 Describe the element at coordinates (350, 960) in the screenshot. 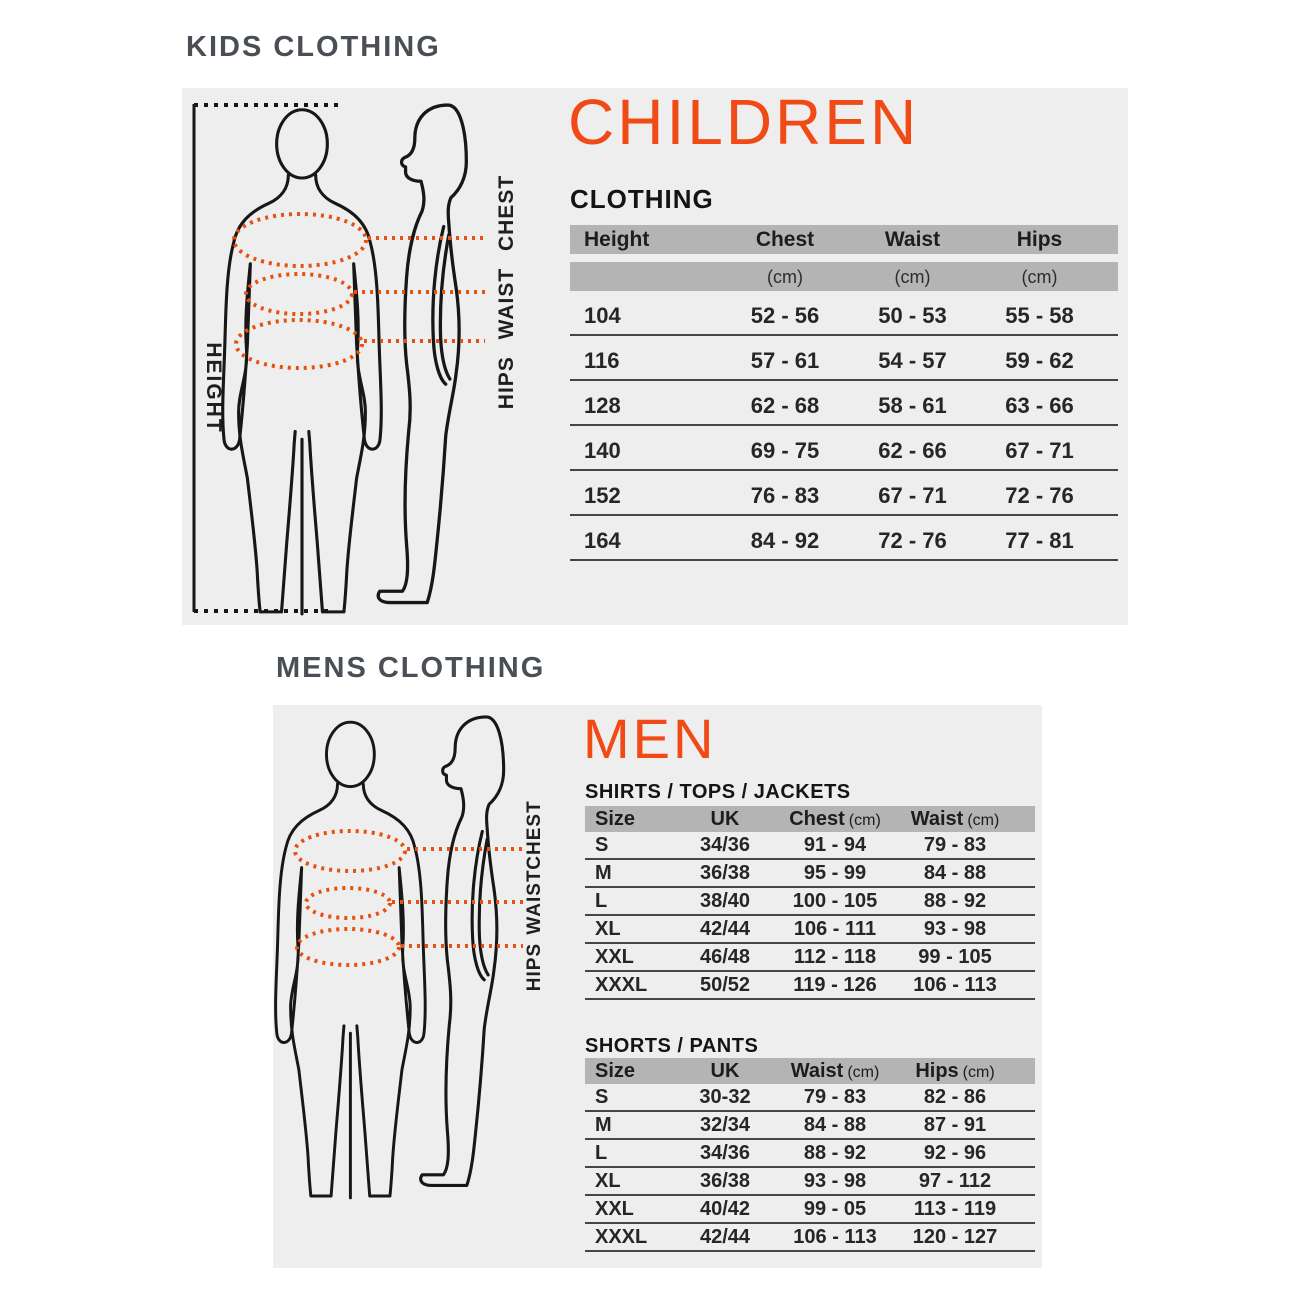

I see `mens-front-silhouette` at that location.